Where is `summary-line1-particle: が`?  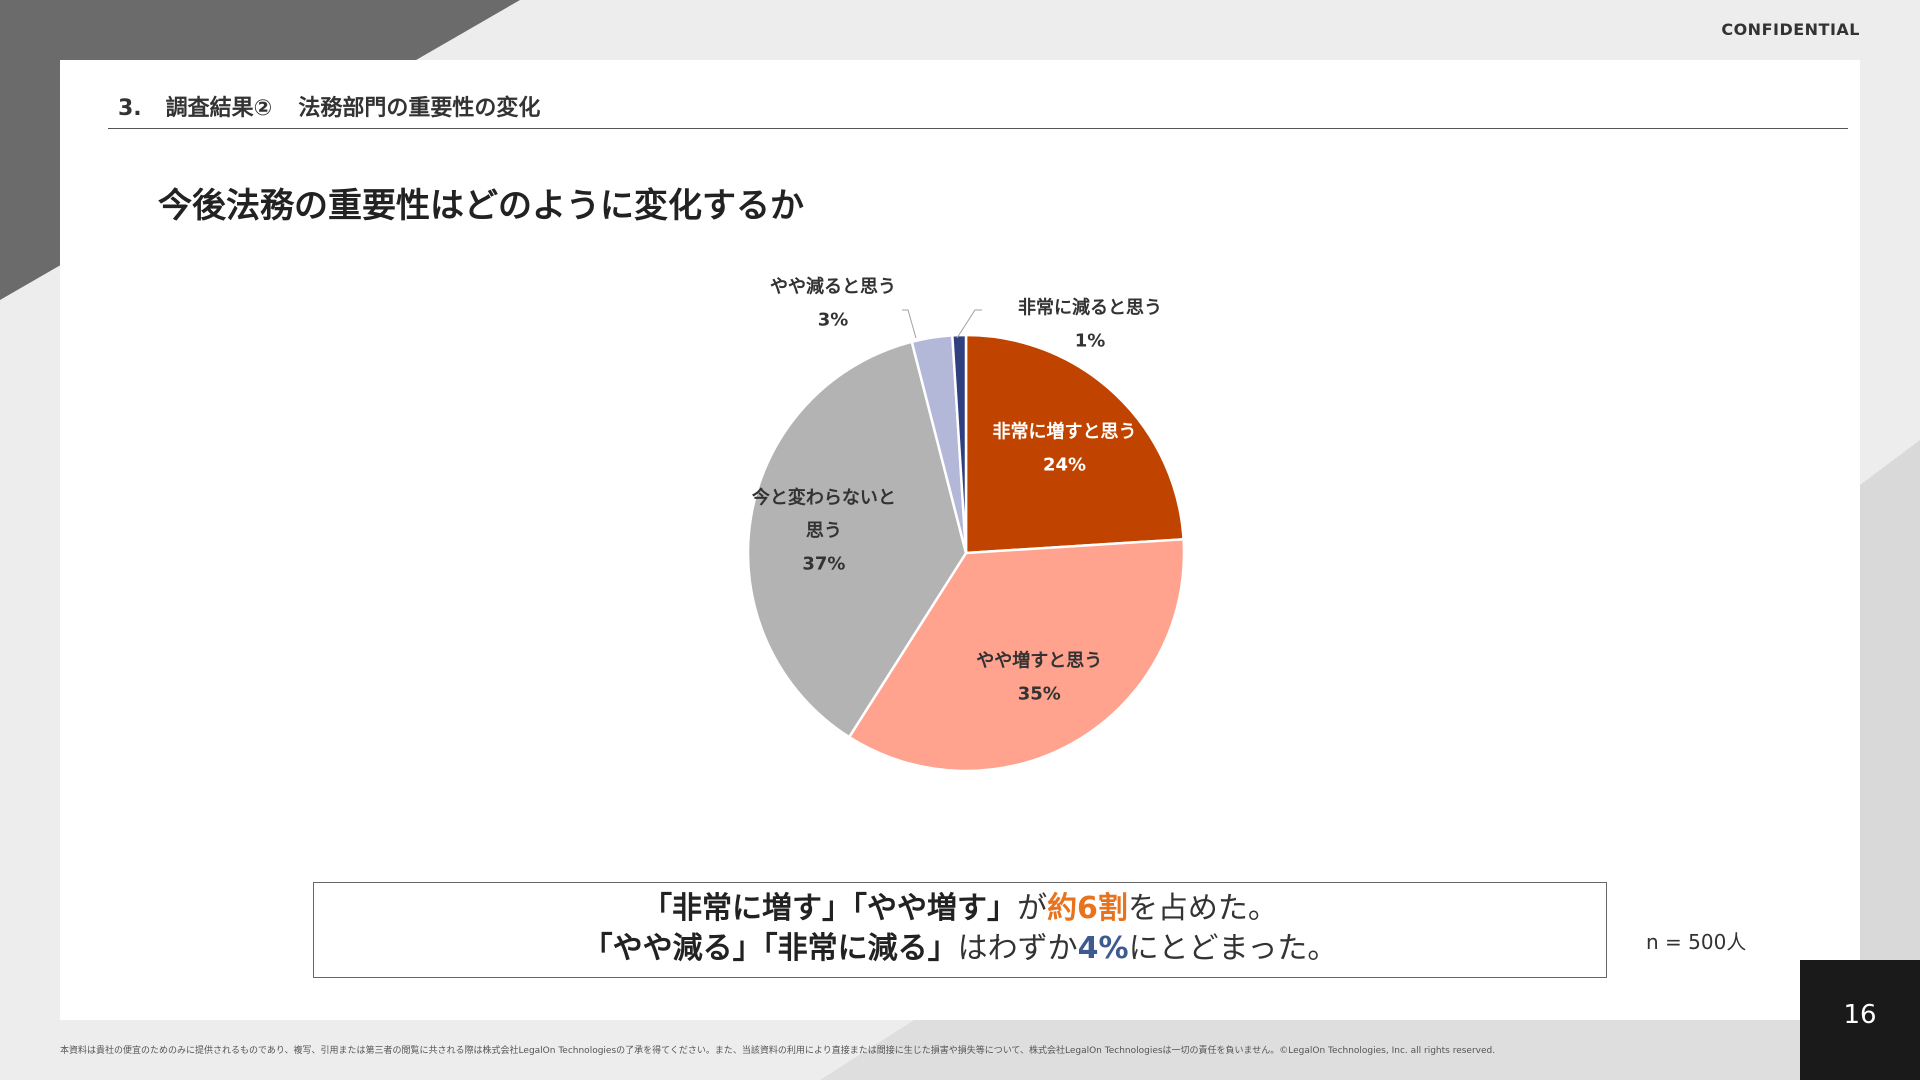 summary-line1-particle: が is located at coordinates (1032, 908).